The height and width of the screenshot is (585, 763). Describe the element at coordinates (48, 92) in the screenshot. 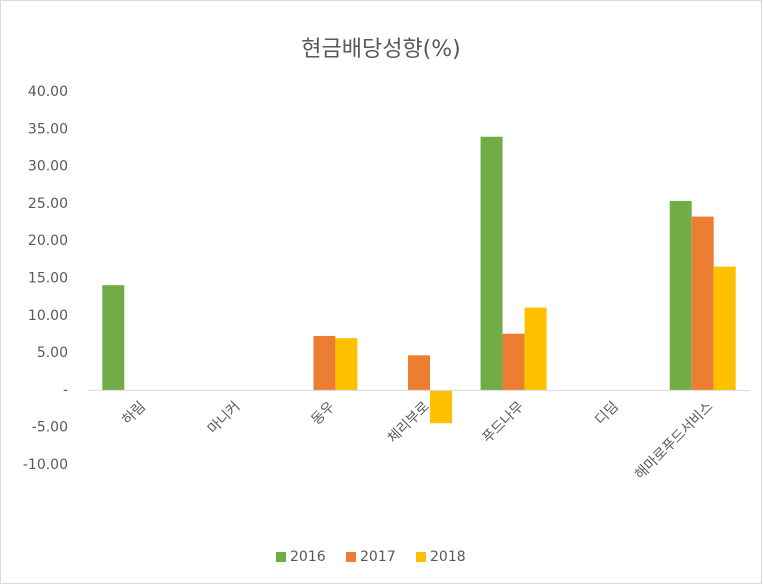

I see `y-tick-label: 40.00` at that location.